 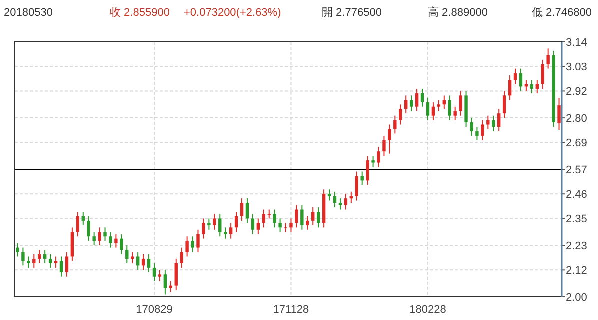 What do you see at coordinates (577, 119) in the screenshot?
I see `y-tick-label: 2.80` at bounding box center [577, 119].